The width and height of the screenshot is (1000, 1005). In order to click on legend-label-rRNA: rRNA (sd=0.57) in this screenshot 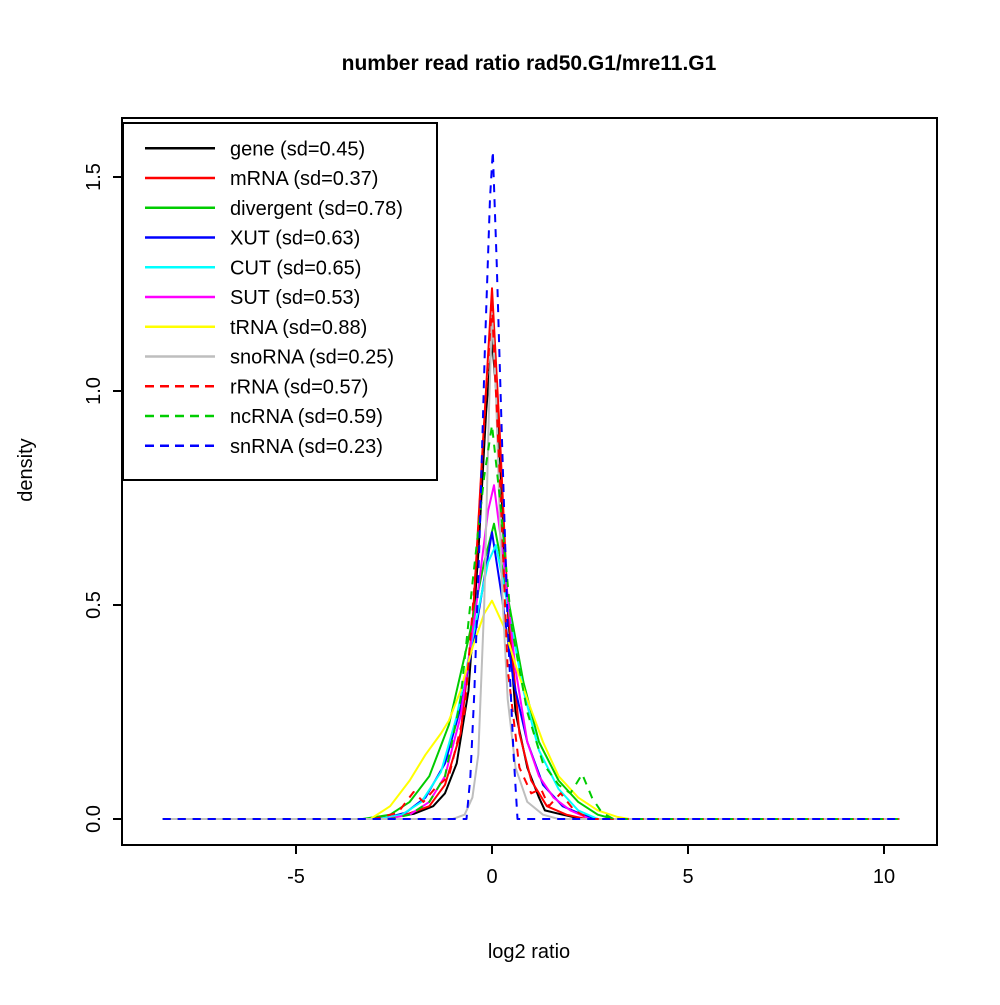, I will do `click(299, 387)`.